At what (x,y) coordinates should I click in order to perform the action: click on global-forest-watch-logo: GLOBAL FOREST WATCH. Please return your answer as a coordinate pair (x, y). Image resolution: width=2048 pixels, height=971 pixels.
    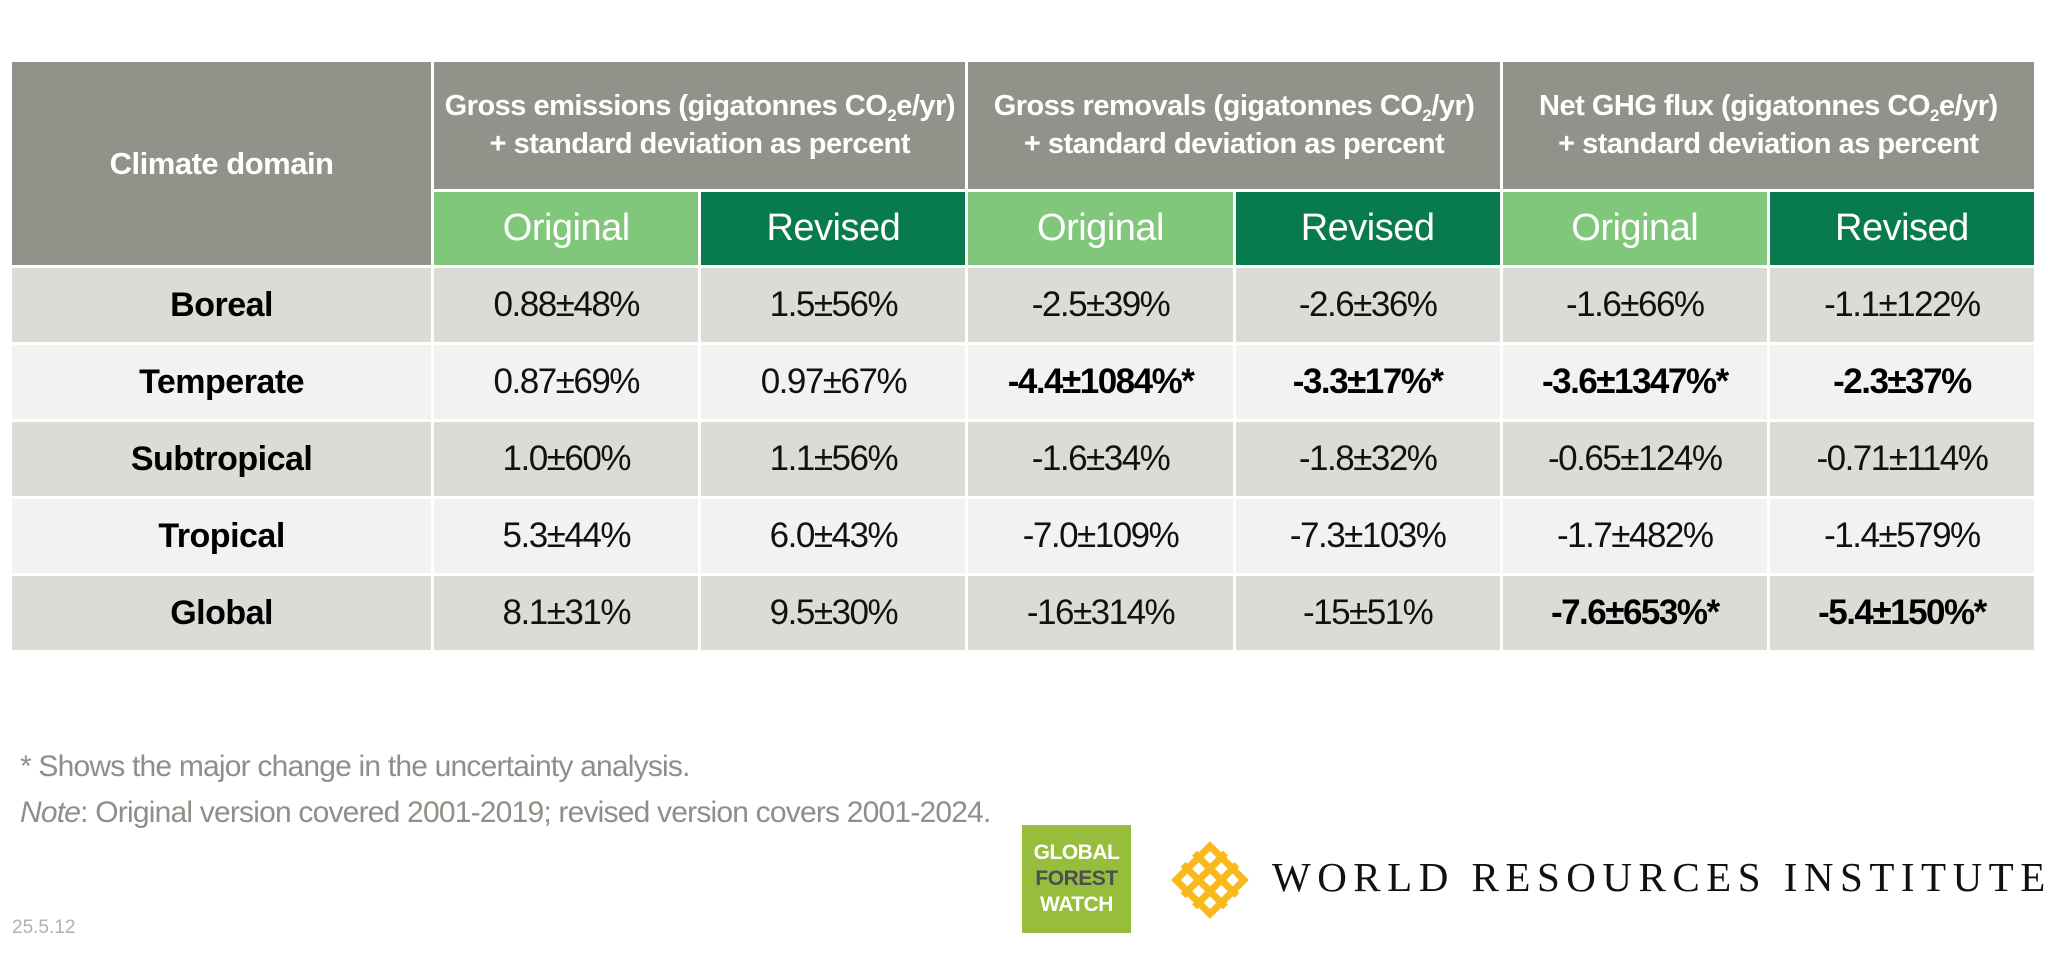
    Looking at the image, I should click on (1076, 879).